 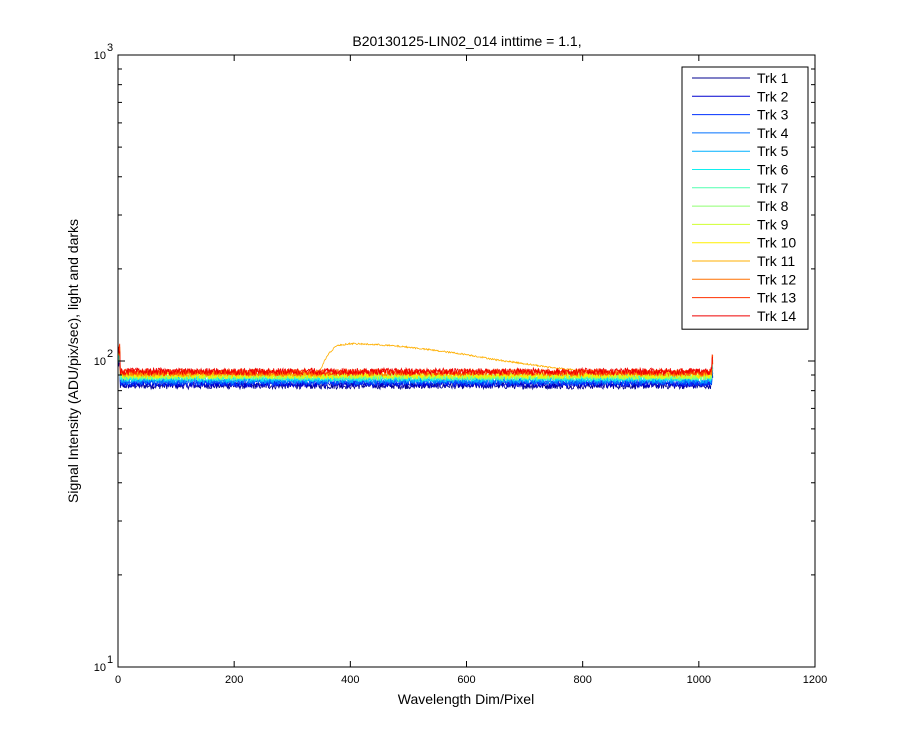 I want to click on chart-title: B20130125-LIN02_014 inttime = 1.1,, so click(x=466, y=41).